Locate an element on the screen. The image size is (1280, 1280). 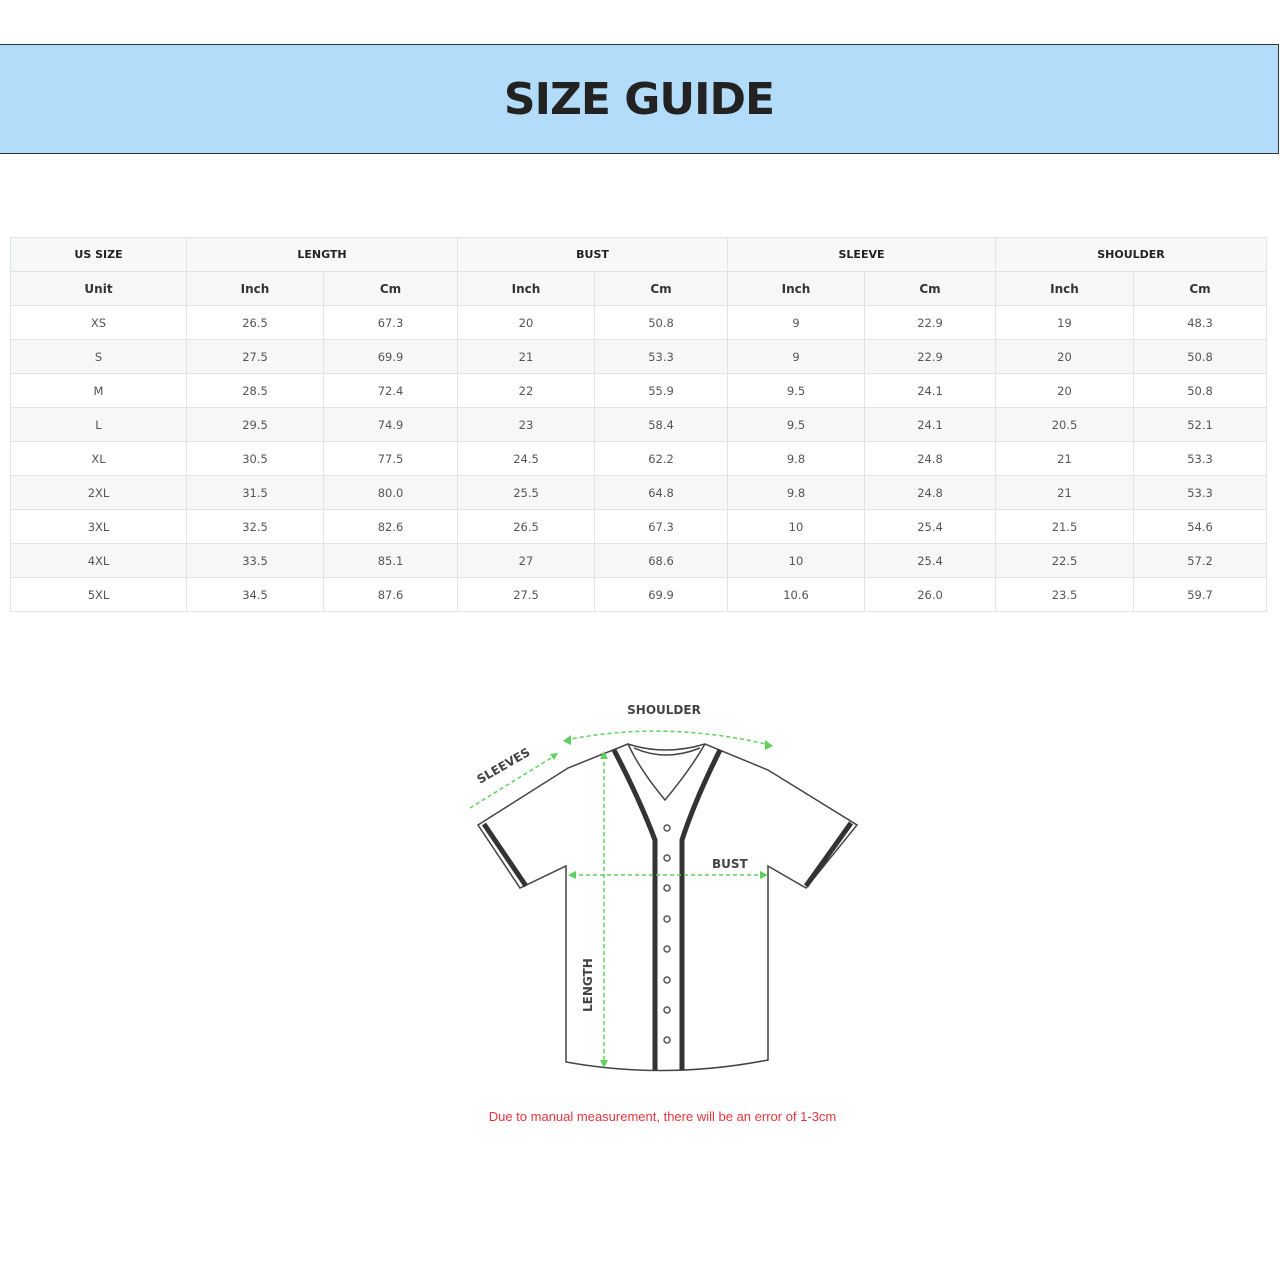
jersey-outline is located at coordinates (667, 907).